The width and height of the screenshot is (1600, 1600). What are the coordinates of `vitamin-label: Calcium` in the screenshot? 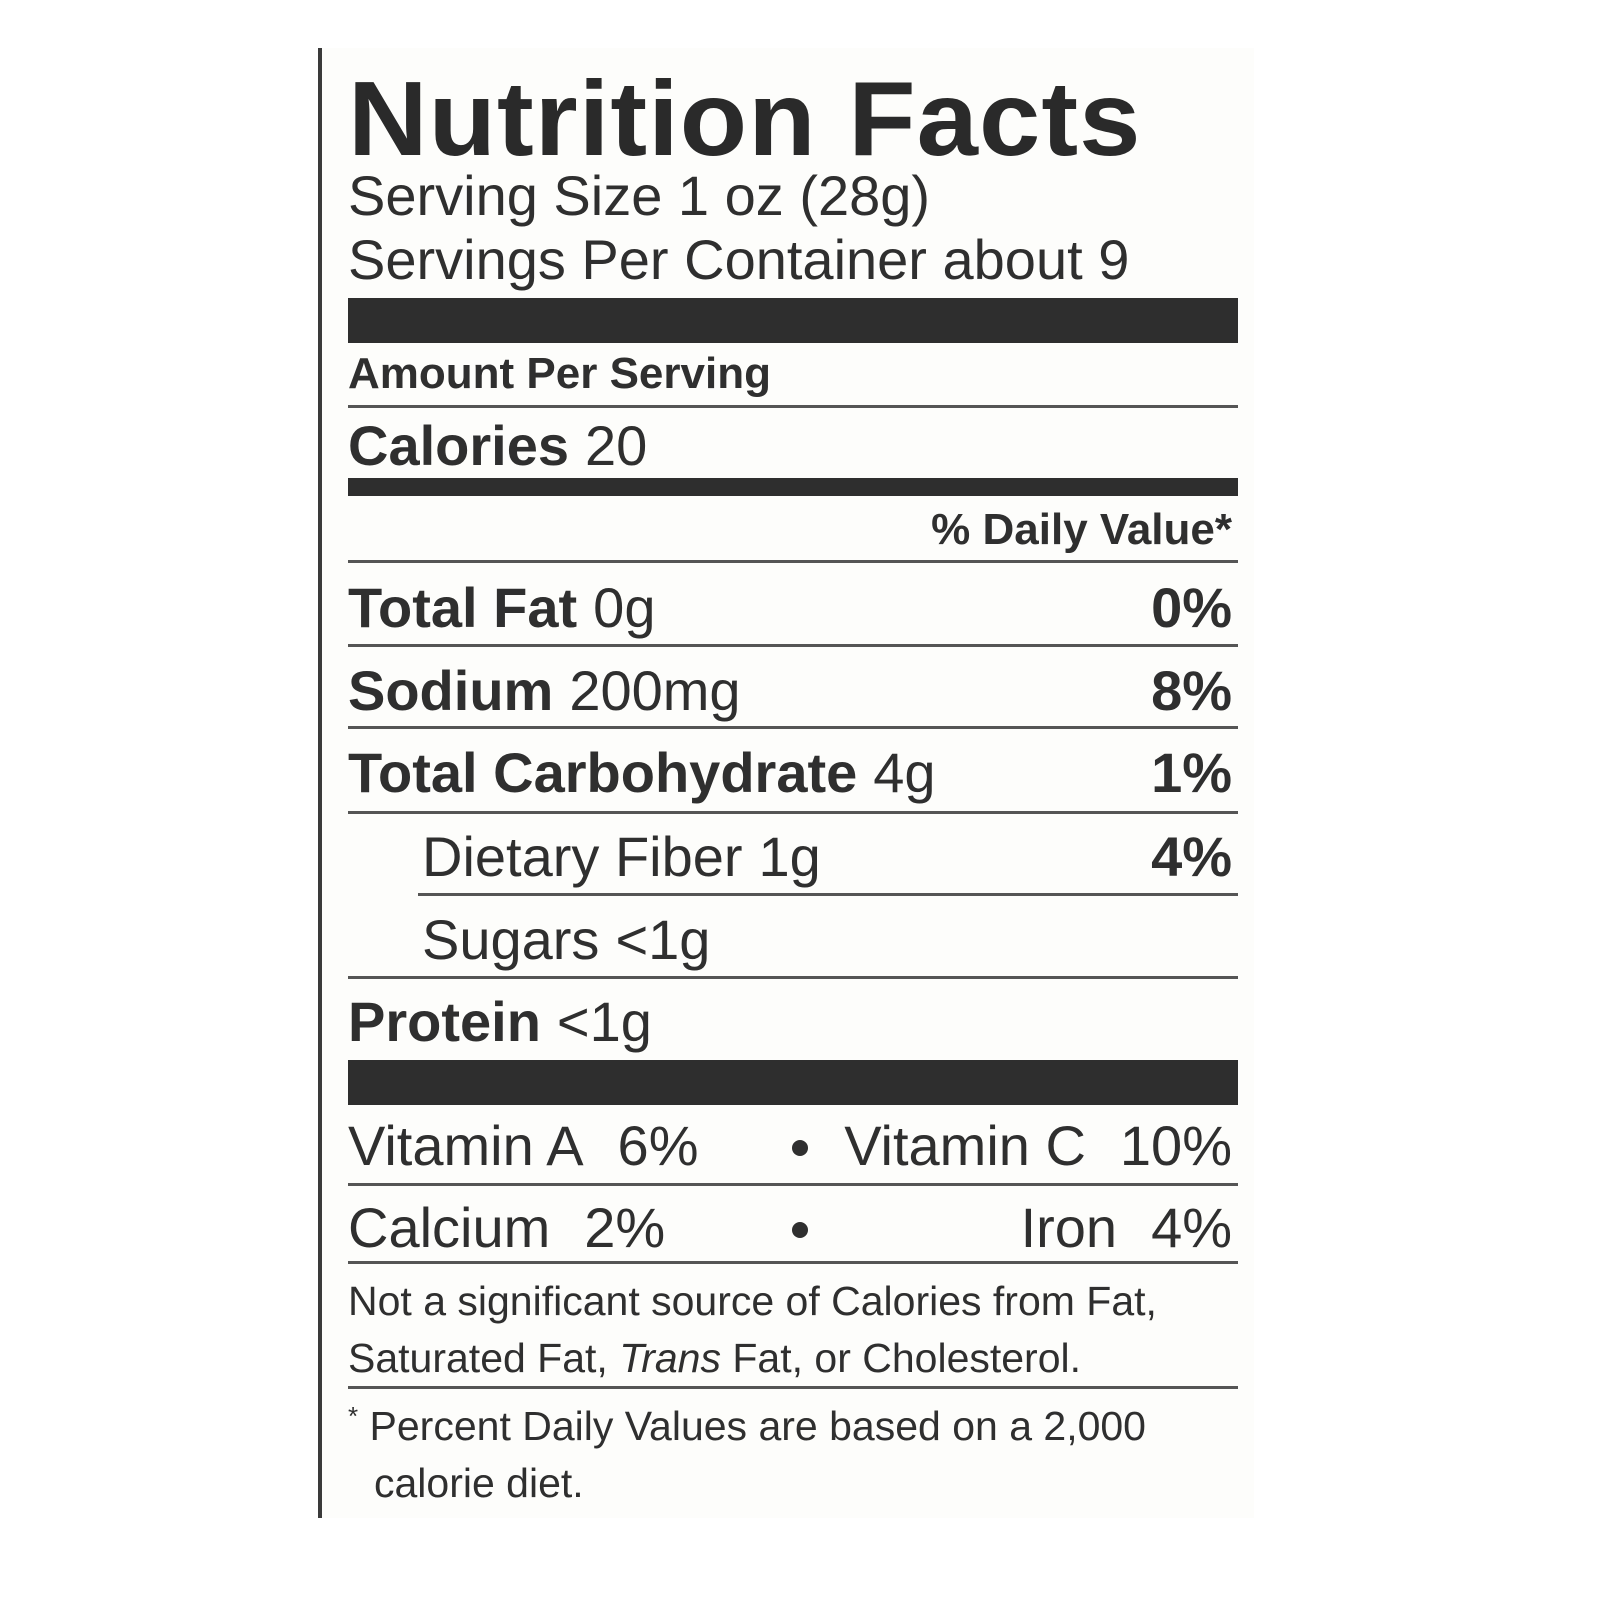 It's located at (449, 1227).